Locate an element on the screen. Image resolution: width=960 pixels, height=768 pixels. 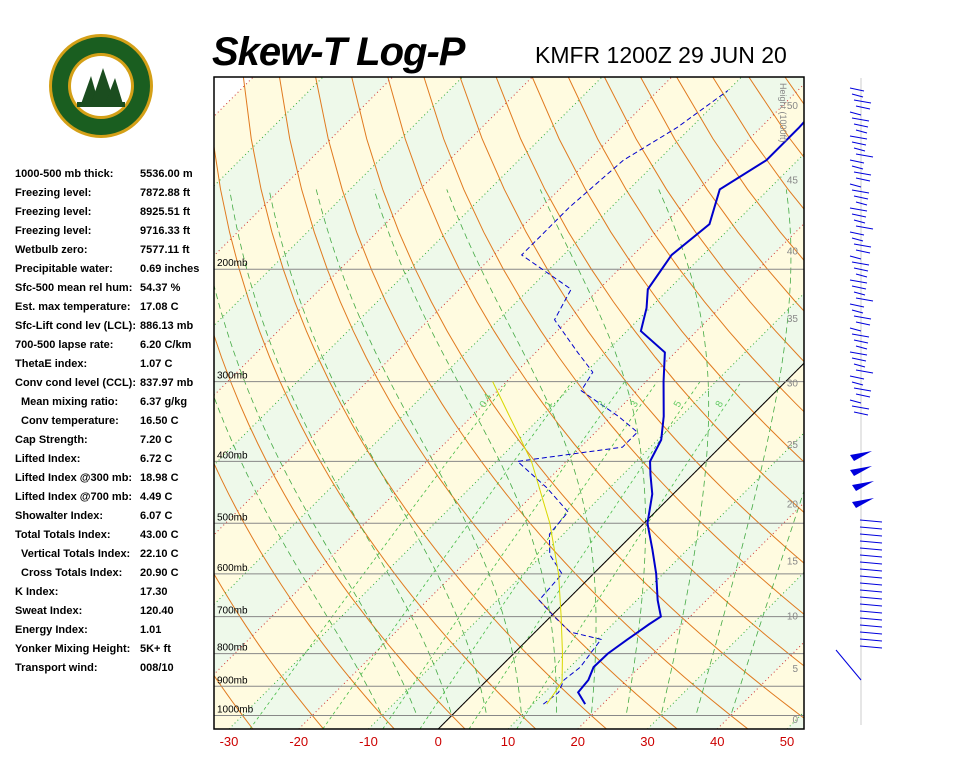
index-value: 54.37 % is located at coordinates (160, 288).